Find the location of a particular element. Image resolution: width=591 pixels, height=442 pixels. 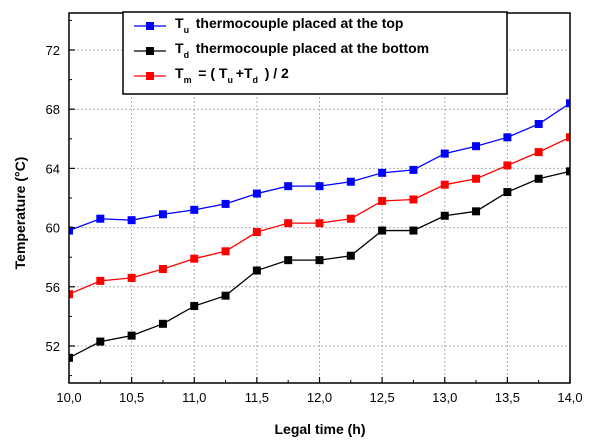

y-tick-labels: 52 56 60 64 68 72 is located at coordinates (53, 198).